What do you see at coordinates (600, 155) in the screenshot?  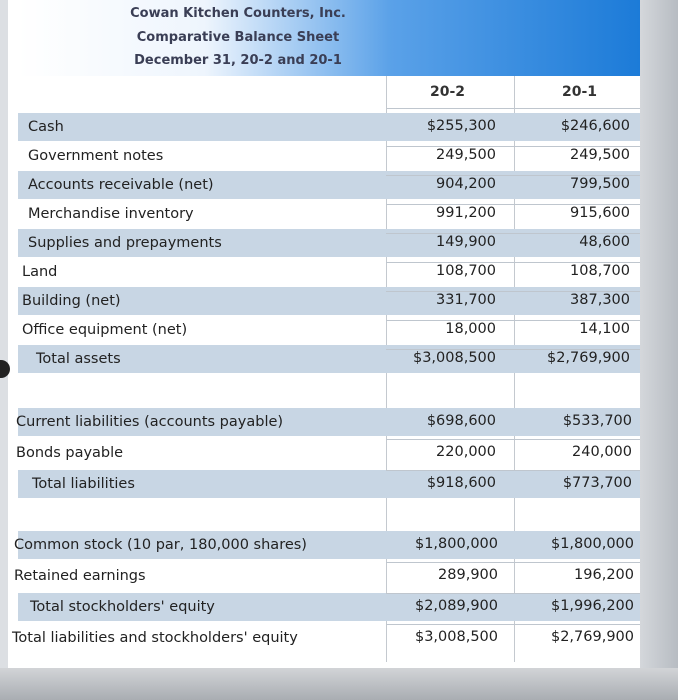 I see `value-20-1: 249,500` at bounding box center [600, 155].